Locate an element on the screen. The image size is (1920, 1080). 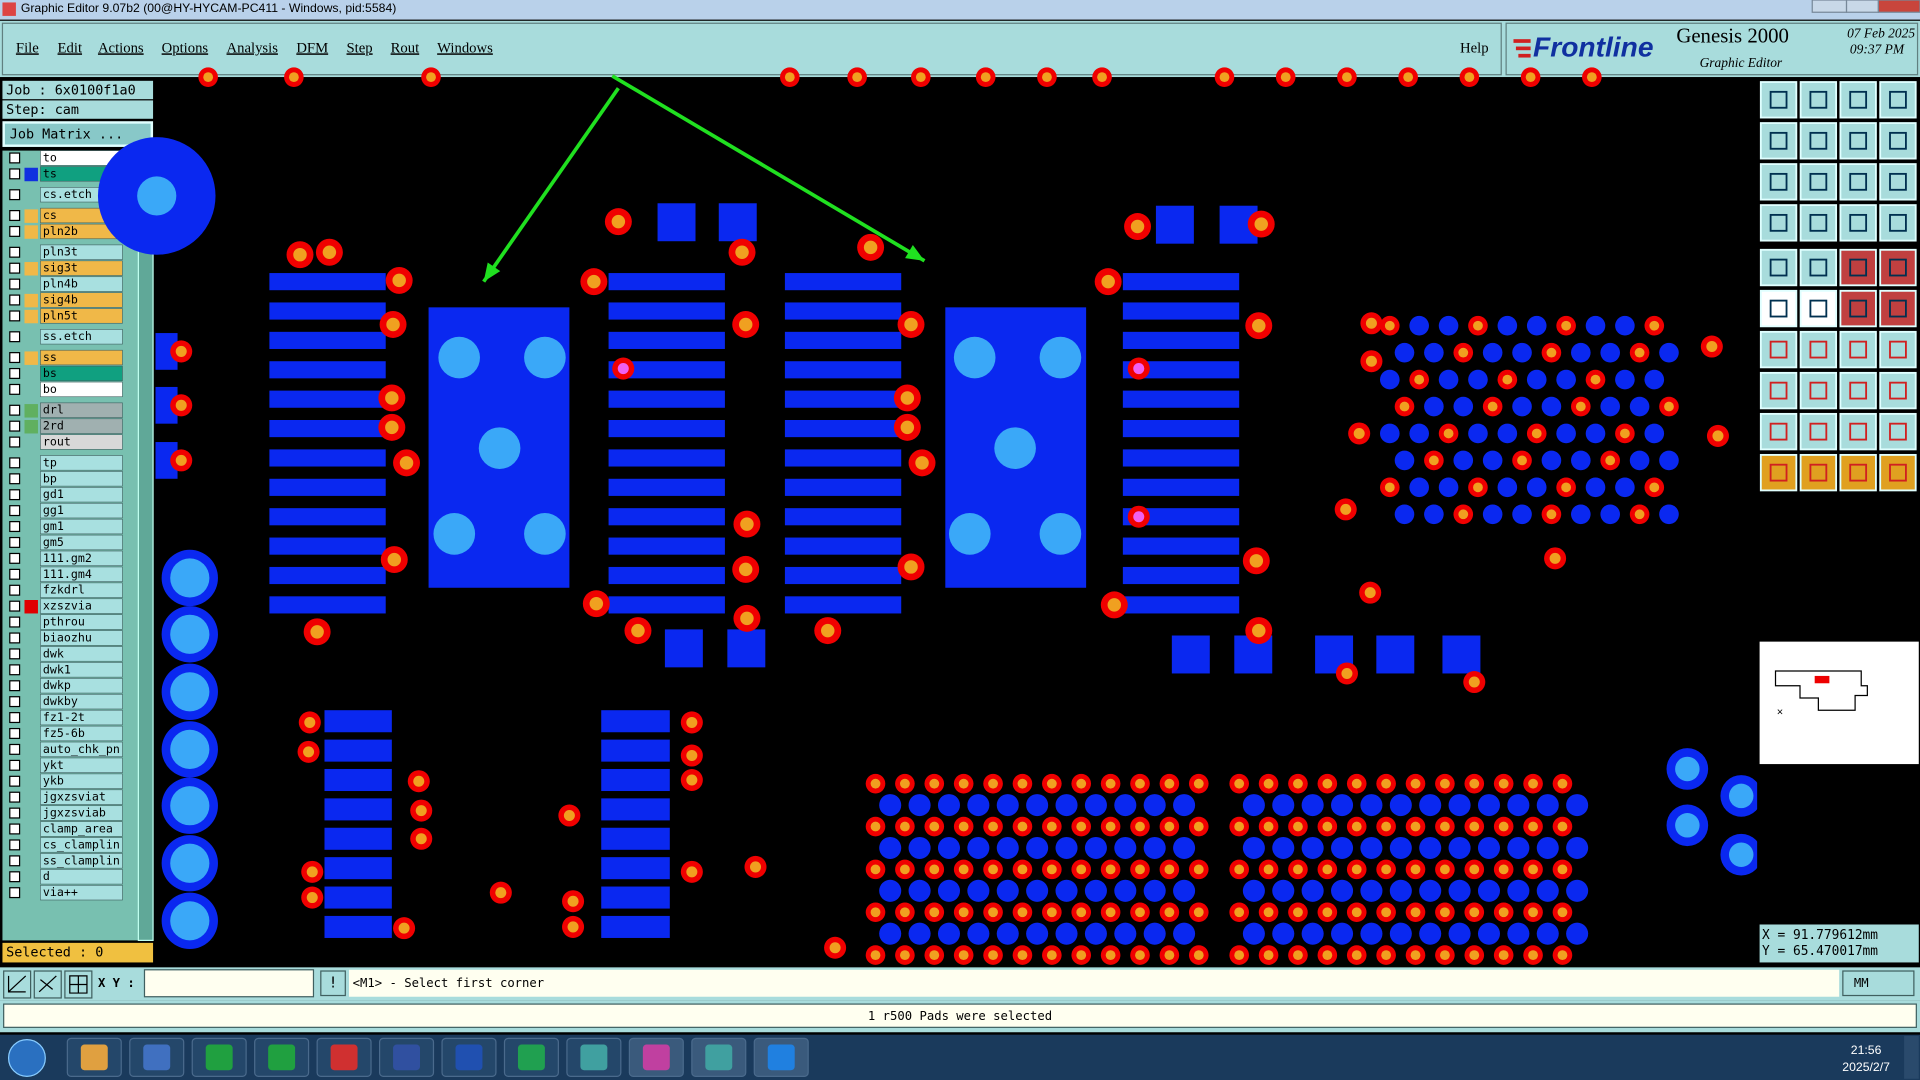
menu-item: Step is located at coordinates (360, 48).